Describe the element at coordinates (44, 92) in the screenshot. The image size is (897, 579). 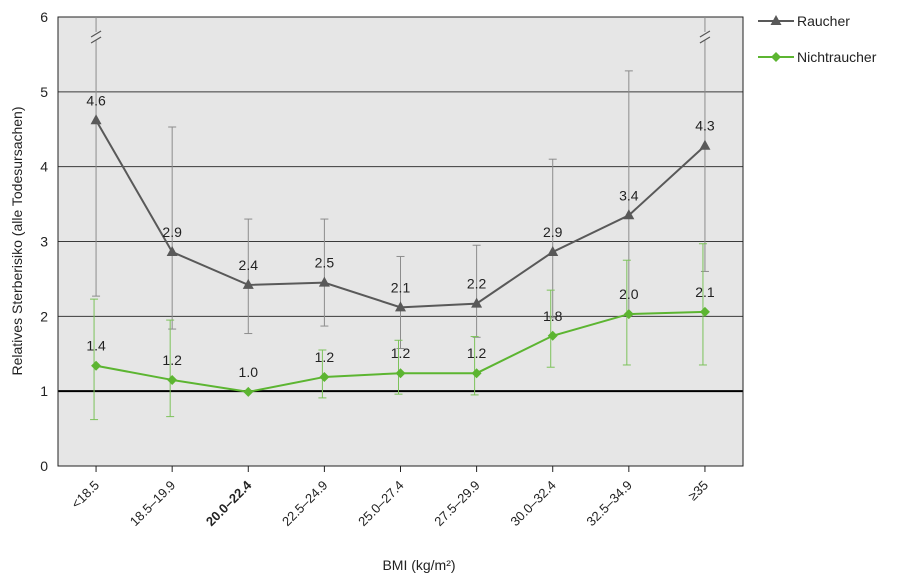
I see `y-tick-label: 5` at that location.